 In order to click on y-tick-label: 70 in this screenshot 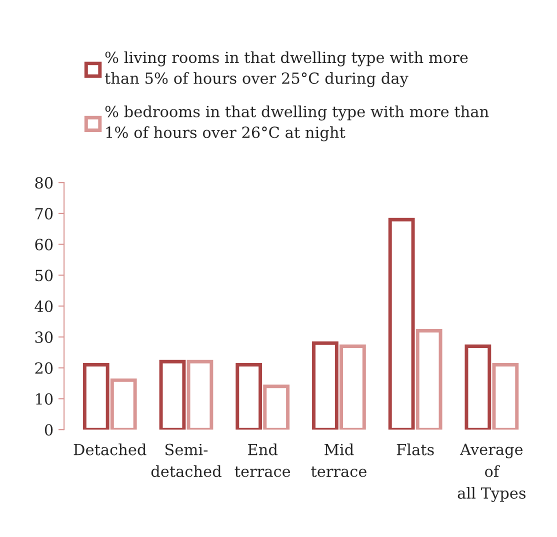, I will do `click(44, 214)`.